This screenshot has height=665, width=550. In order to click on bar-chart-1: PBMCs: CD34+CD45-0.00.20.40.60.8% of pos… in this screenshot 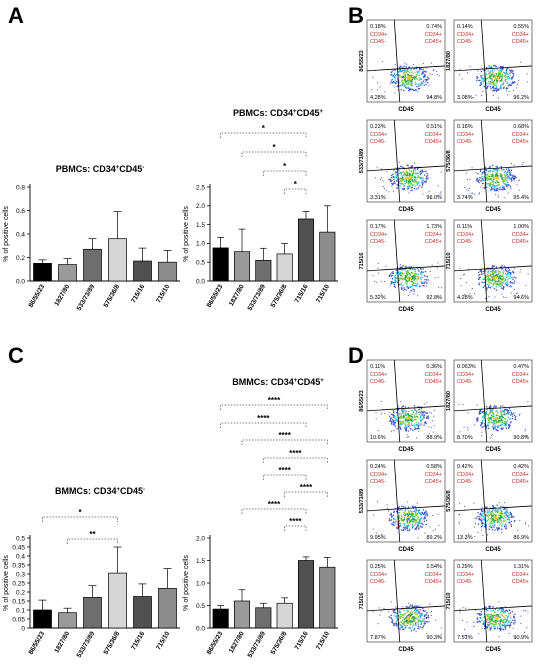, I will do `click(91, 238)`.